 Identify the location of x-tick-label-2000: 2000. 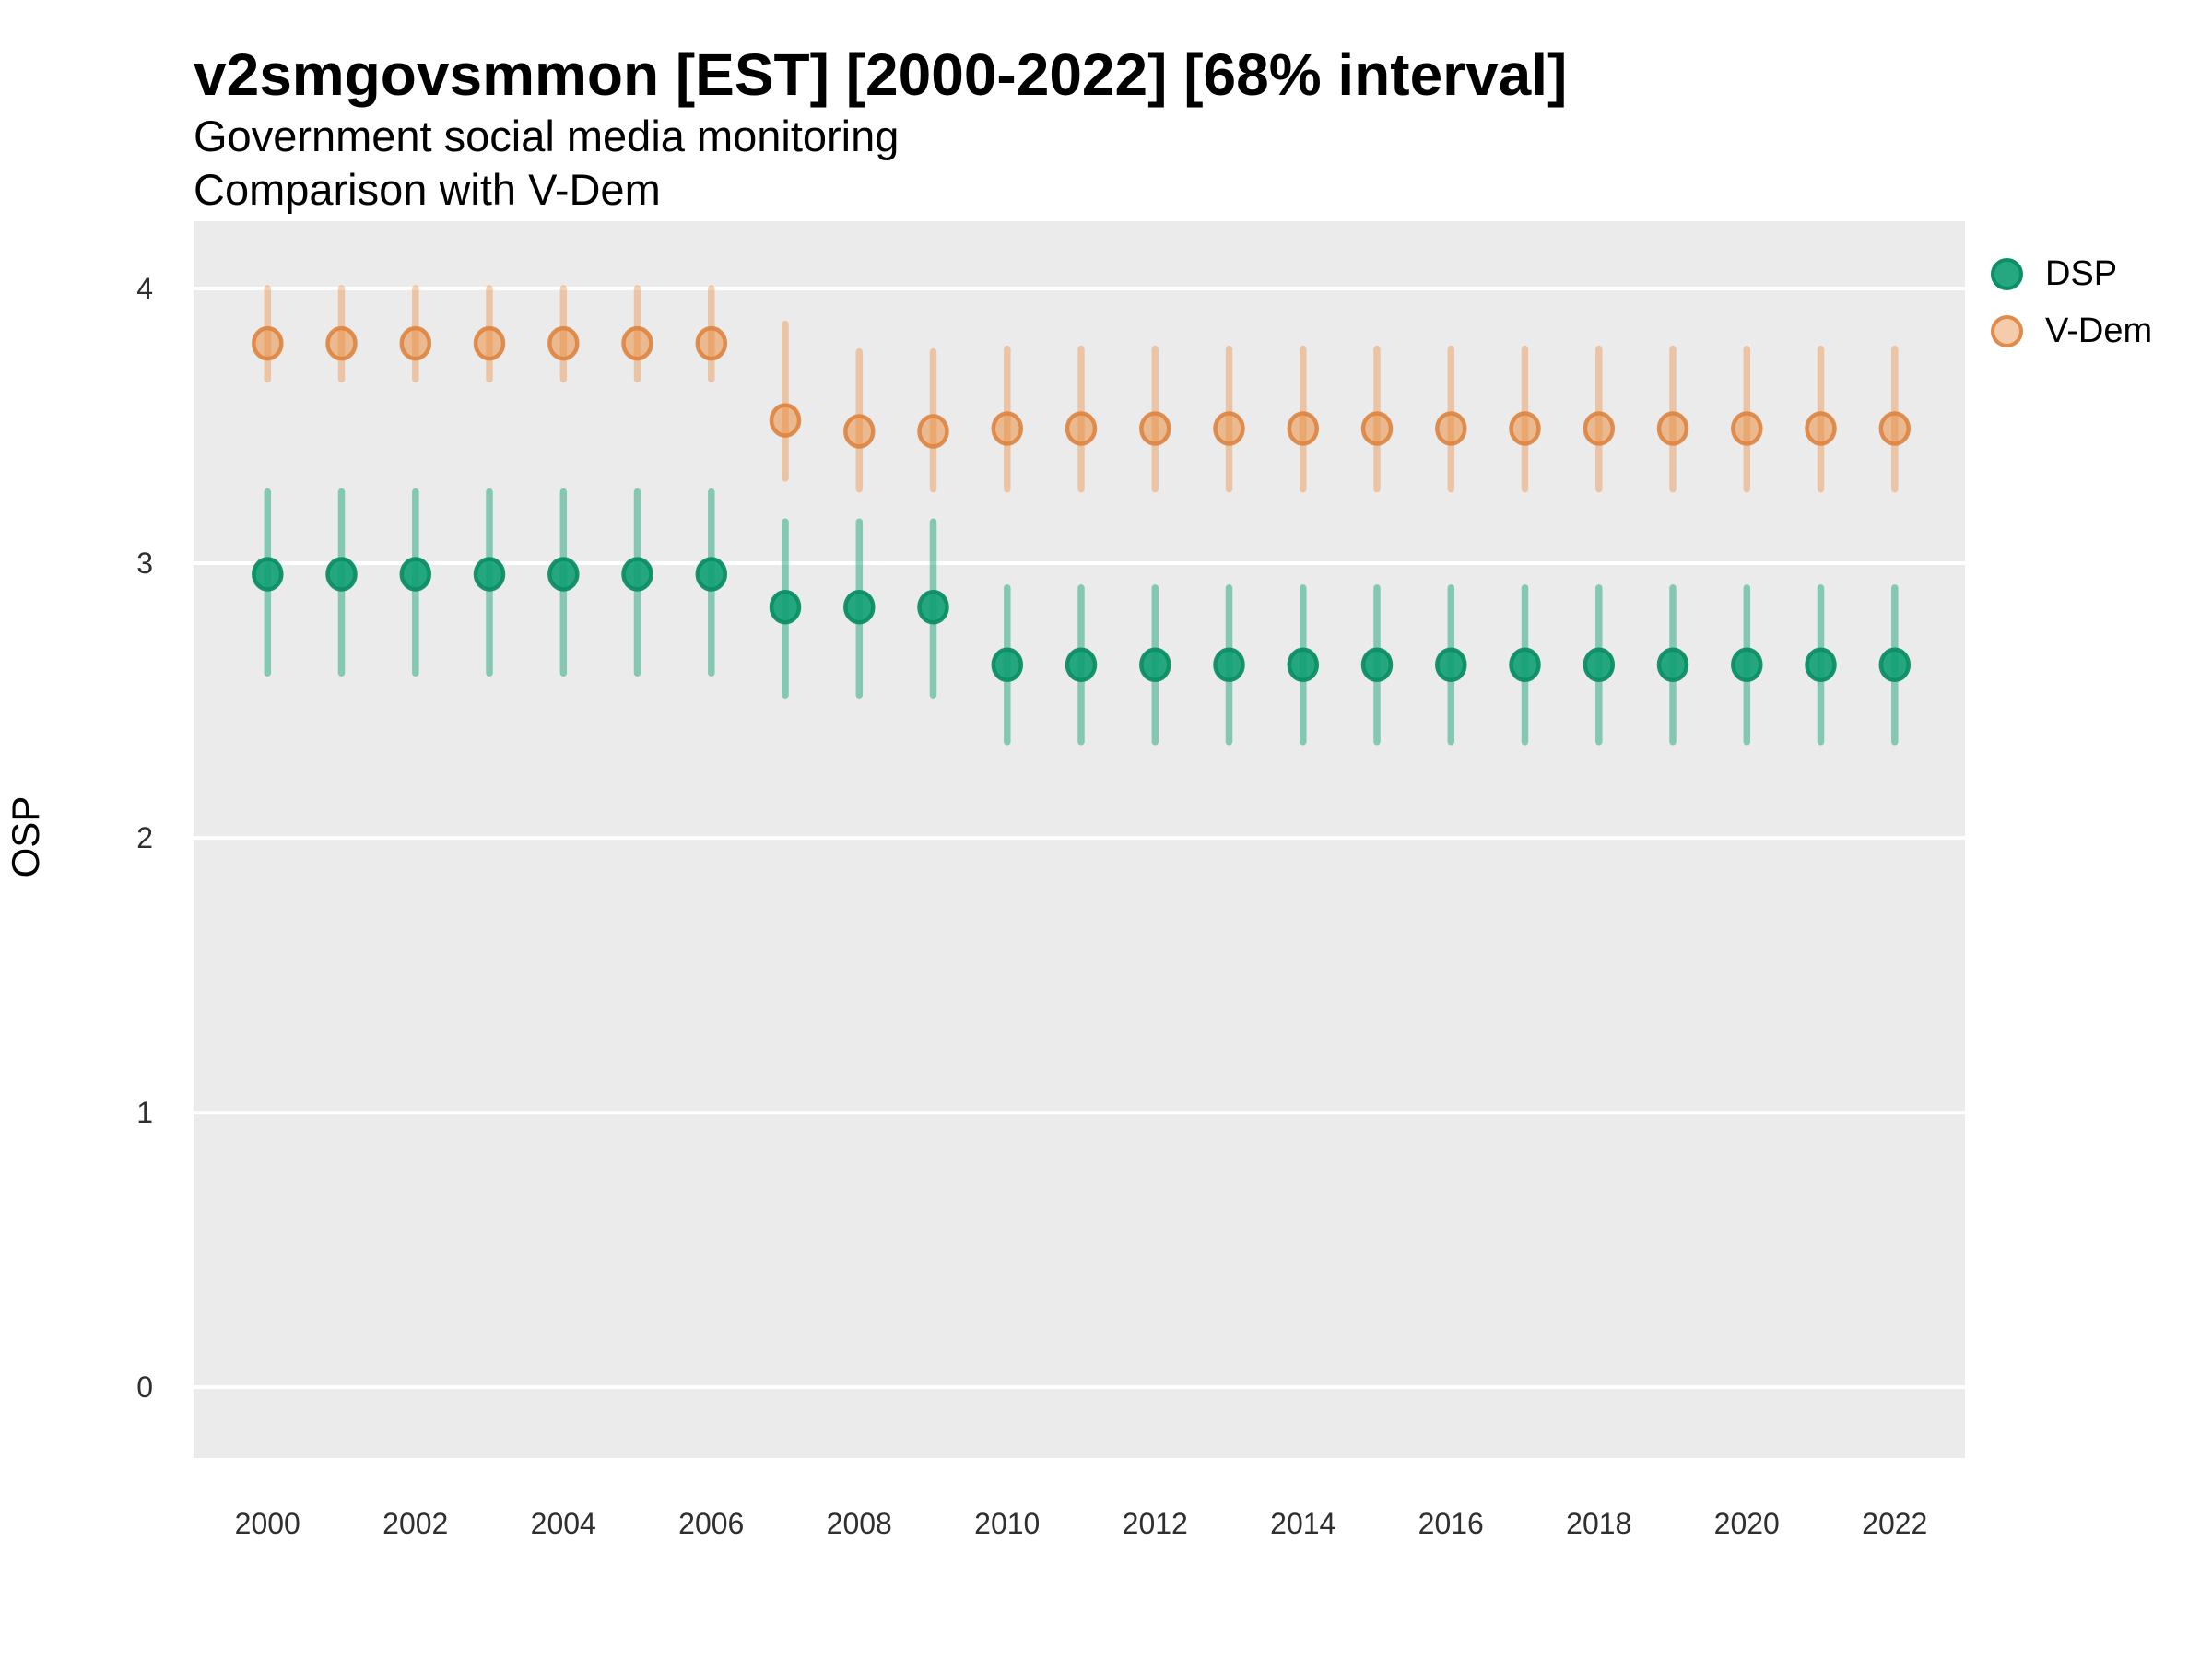
(267, 1523).